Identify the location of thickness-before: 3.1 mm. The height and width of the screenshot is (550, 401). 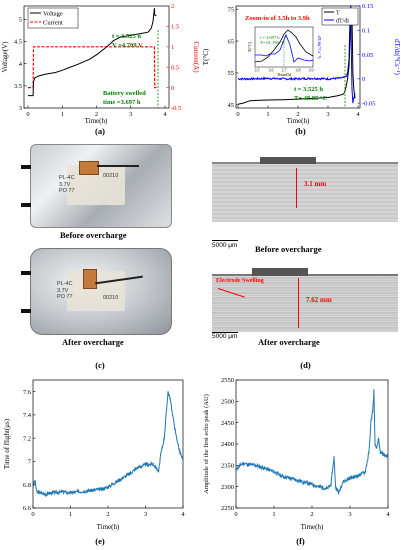
(315, 184).